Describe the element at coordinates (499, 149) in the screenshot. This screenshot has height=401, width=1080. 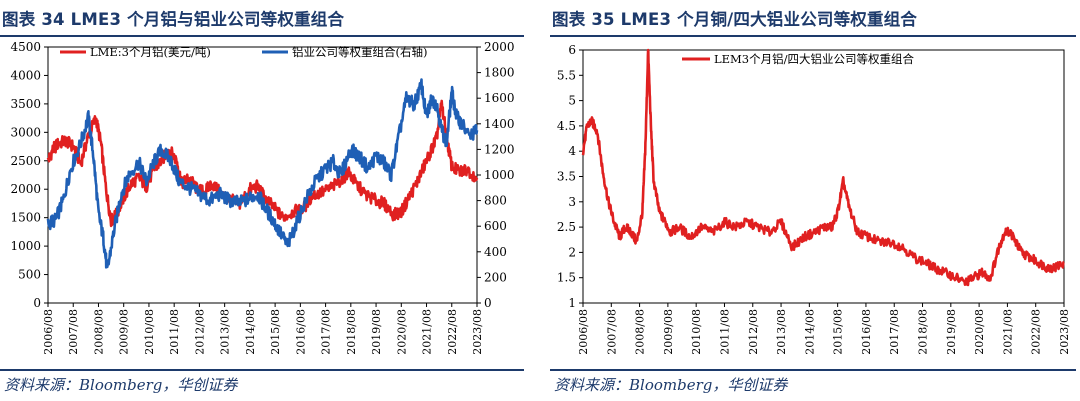
I see `y-right-tick-label: 1200` at that location.